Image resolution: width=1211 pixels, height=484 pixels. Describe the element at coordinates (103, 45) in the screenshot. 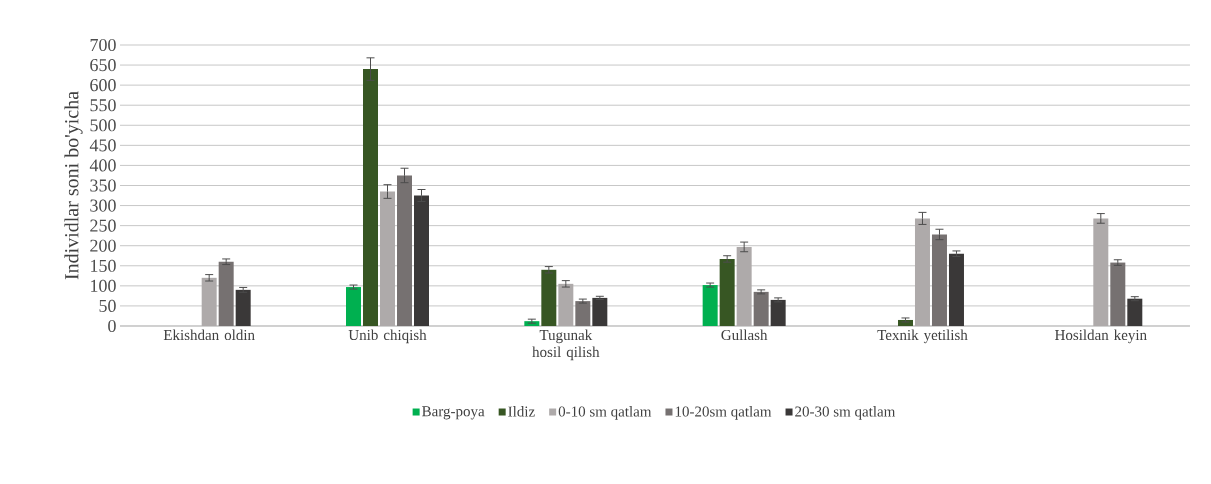

I see `y-tick-label: 700` at that location.